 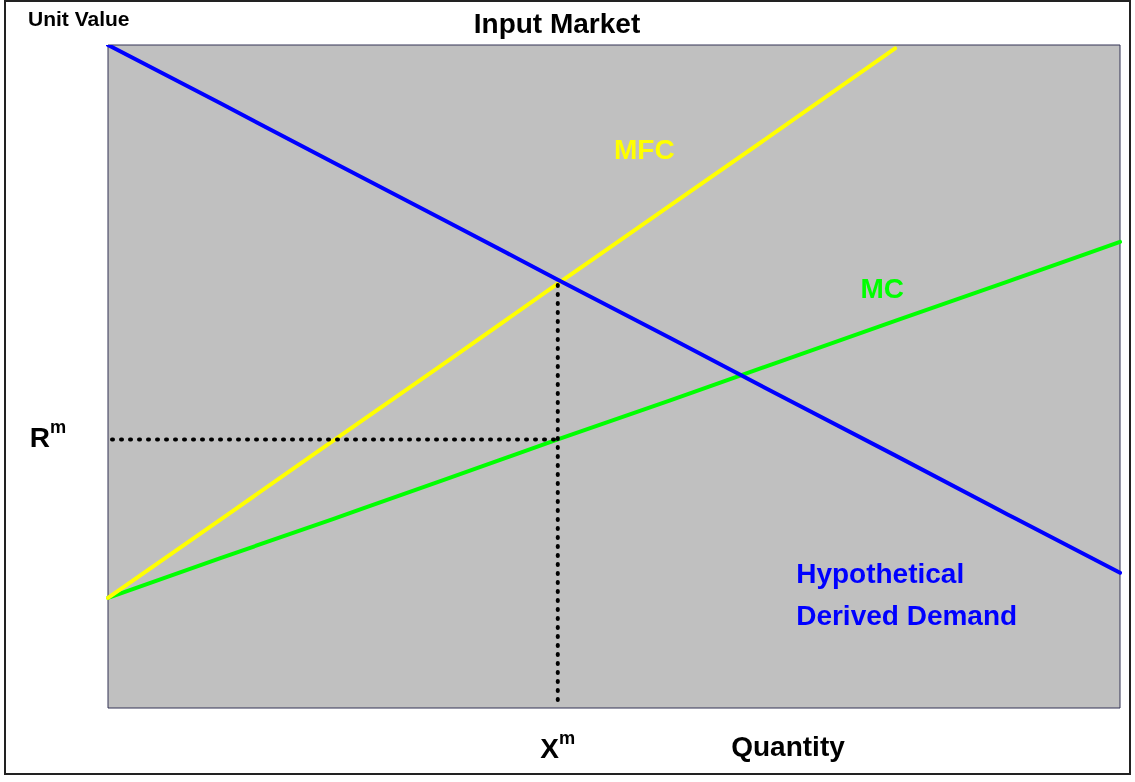 I want to click on series-label: MC, so click(x=882, y=289).